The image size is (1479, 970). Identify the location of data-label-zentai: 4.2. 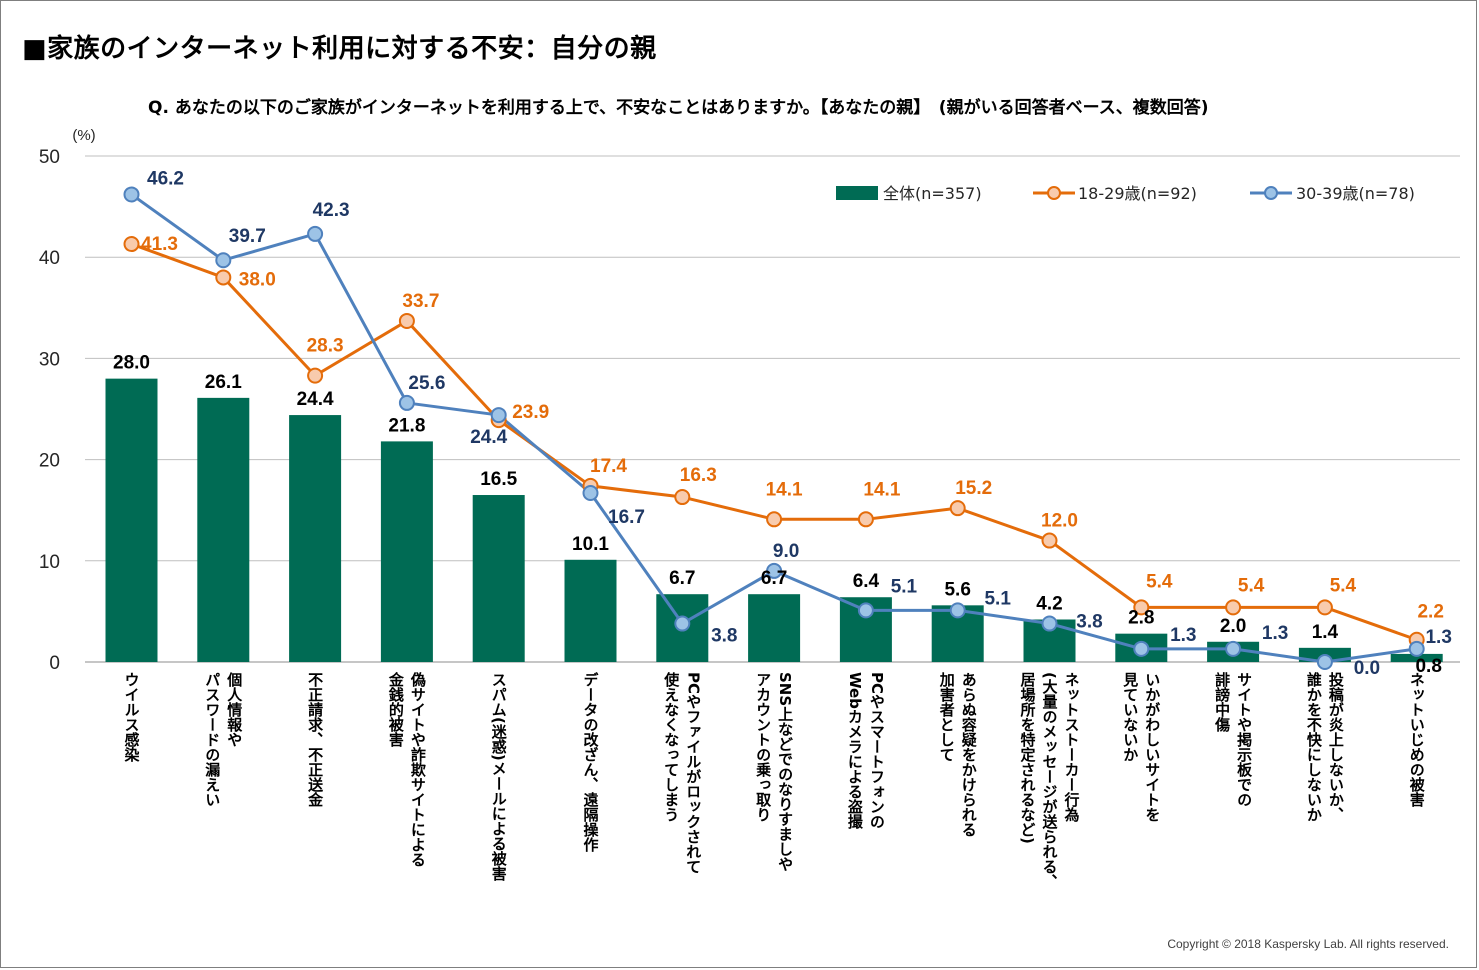
(1049, 603).